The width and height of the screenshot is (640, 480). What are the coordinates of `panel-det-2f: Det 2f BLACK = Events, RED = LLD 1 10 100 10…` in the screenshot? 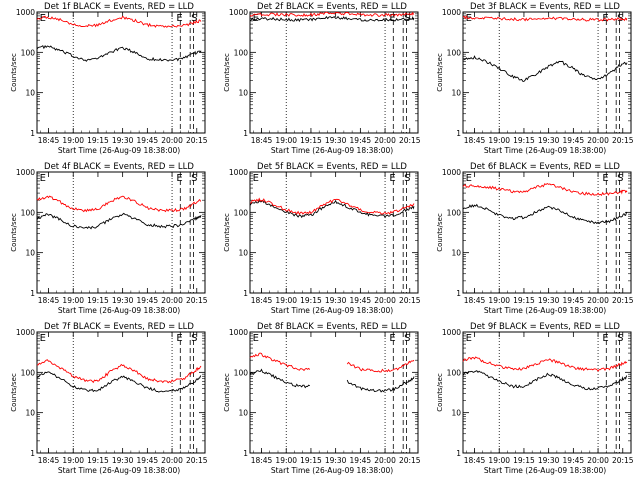 It's located at (322, 78).